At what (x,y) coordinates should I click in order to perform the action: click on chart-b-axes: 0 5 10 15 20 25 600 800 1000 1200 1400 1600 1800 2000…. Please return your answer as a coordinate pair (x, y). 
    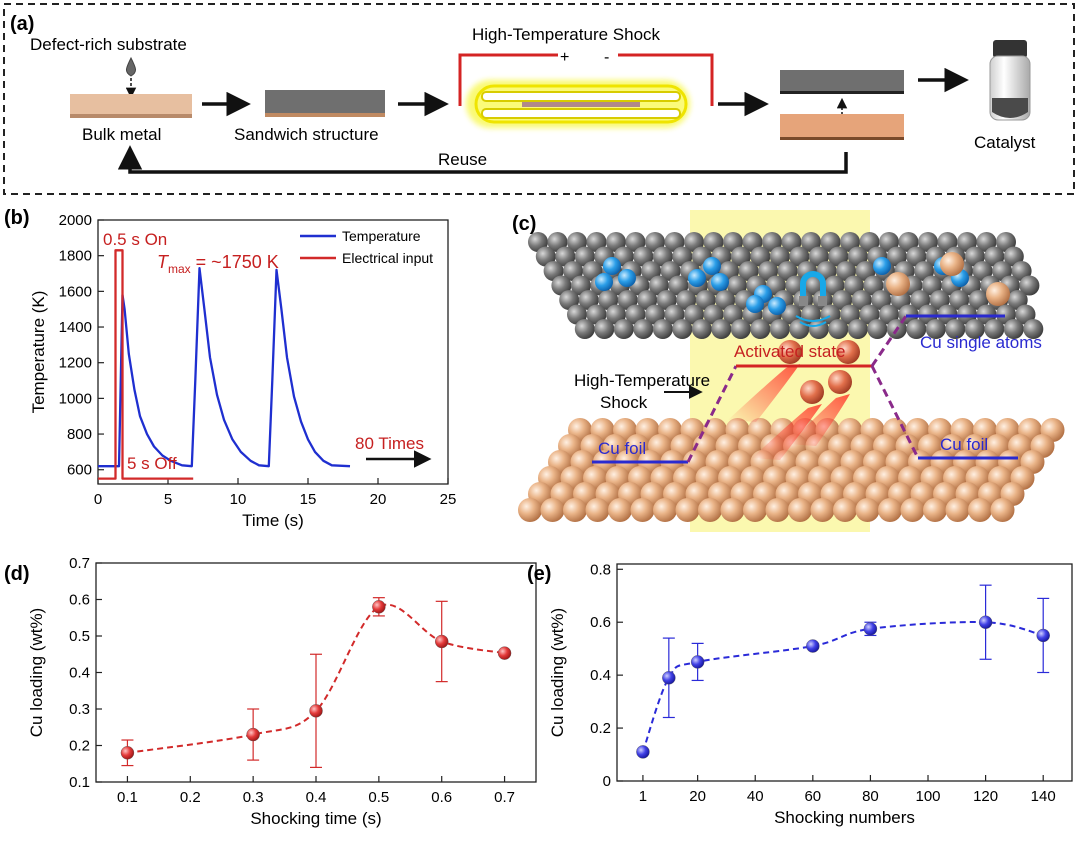
    Looking at the image, I should click on (242, 371).